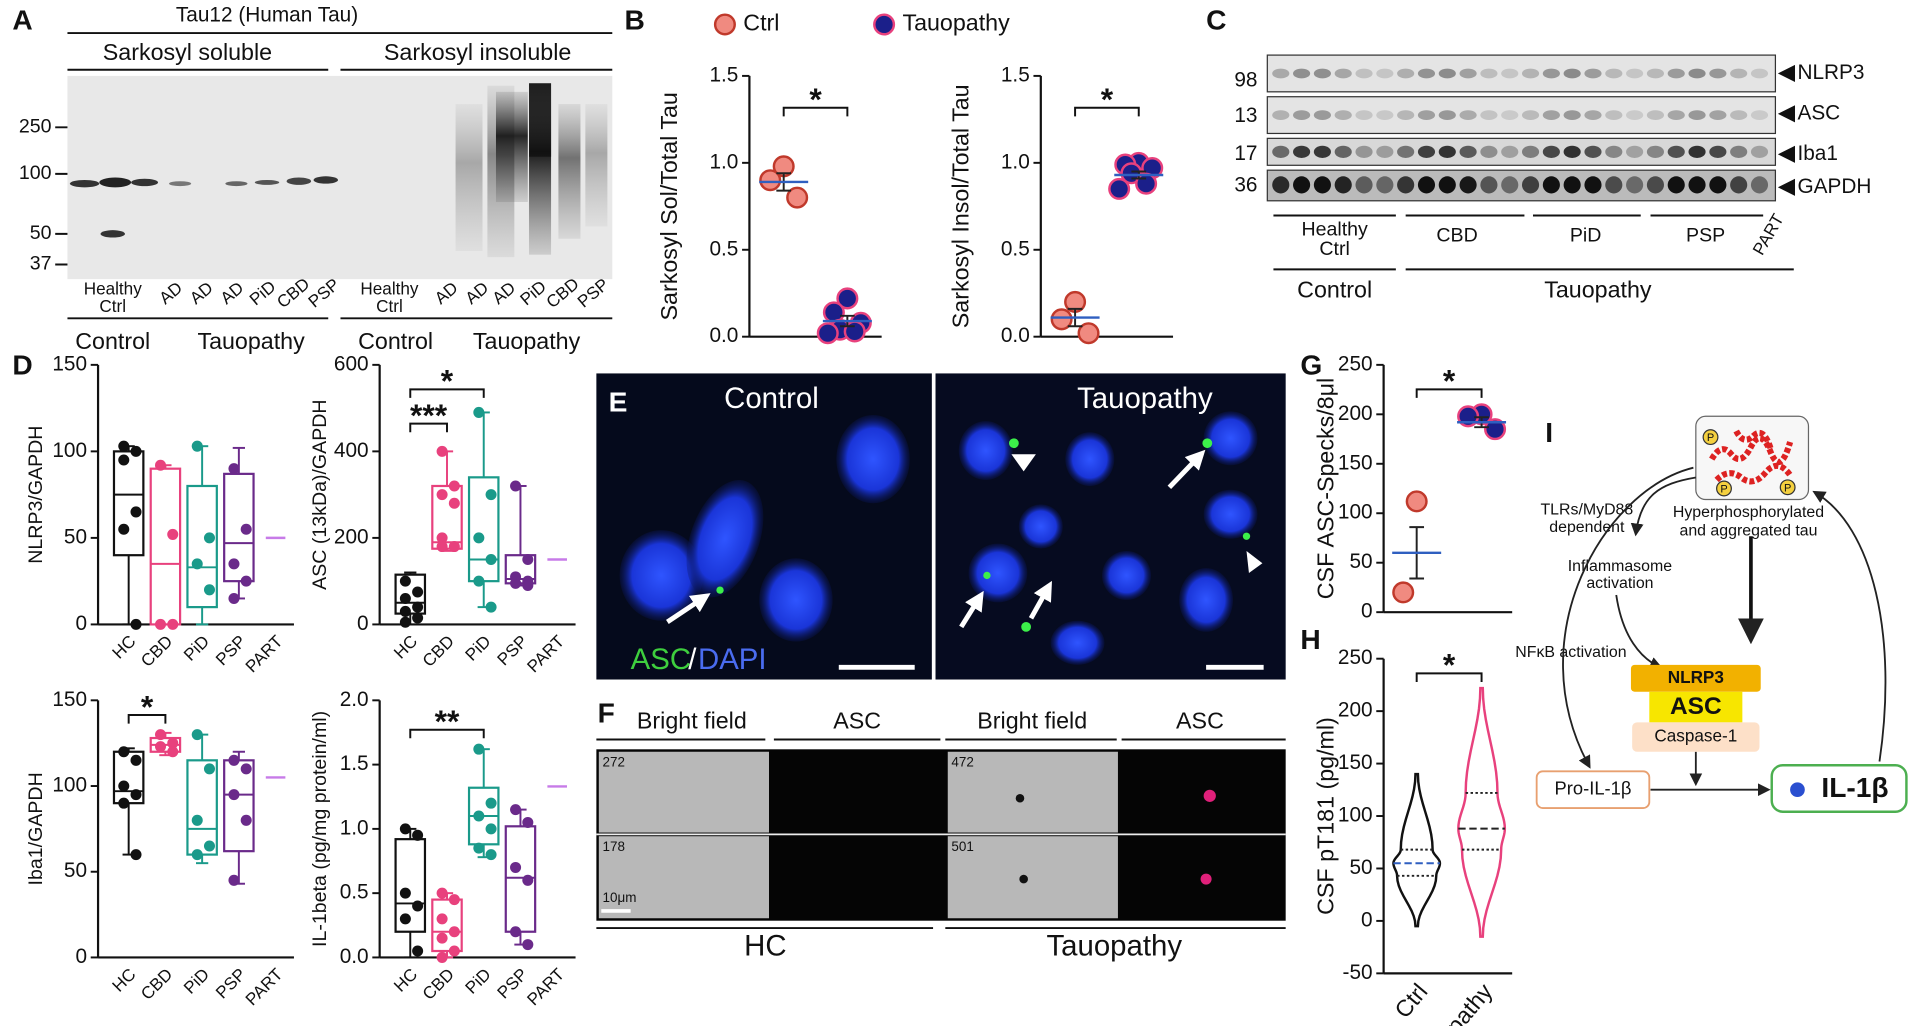  Describe the element at coordinates (1032, 877) in the screenshot. I see `brightfield` at that location.